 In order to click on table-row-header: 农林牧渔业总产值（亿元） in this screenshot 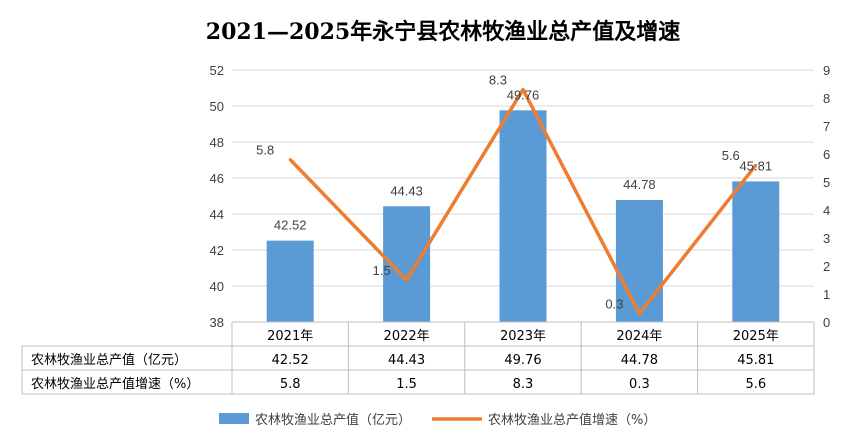, I will do `click(109, 360)`.